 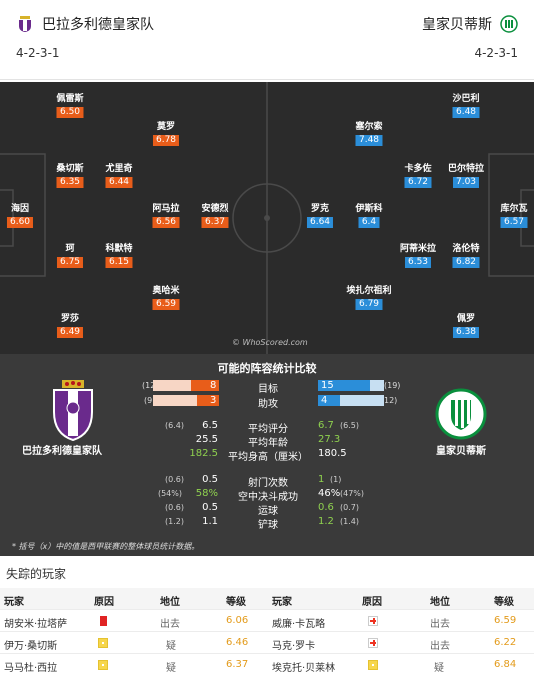 What do you see at coordinates (31, 668) in the screenshot?
I see `player-link: 马马杜·西拉` at bounding box center [31, 668].